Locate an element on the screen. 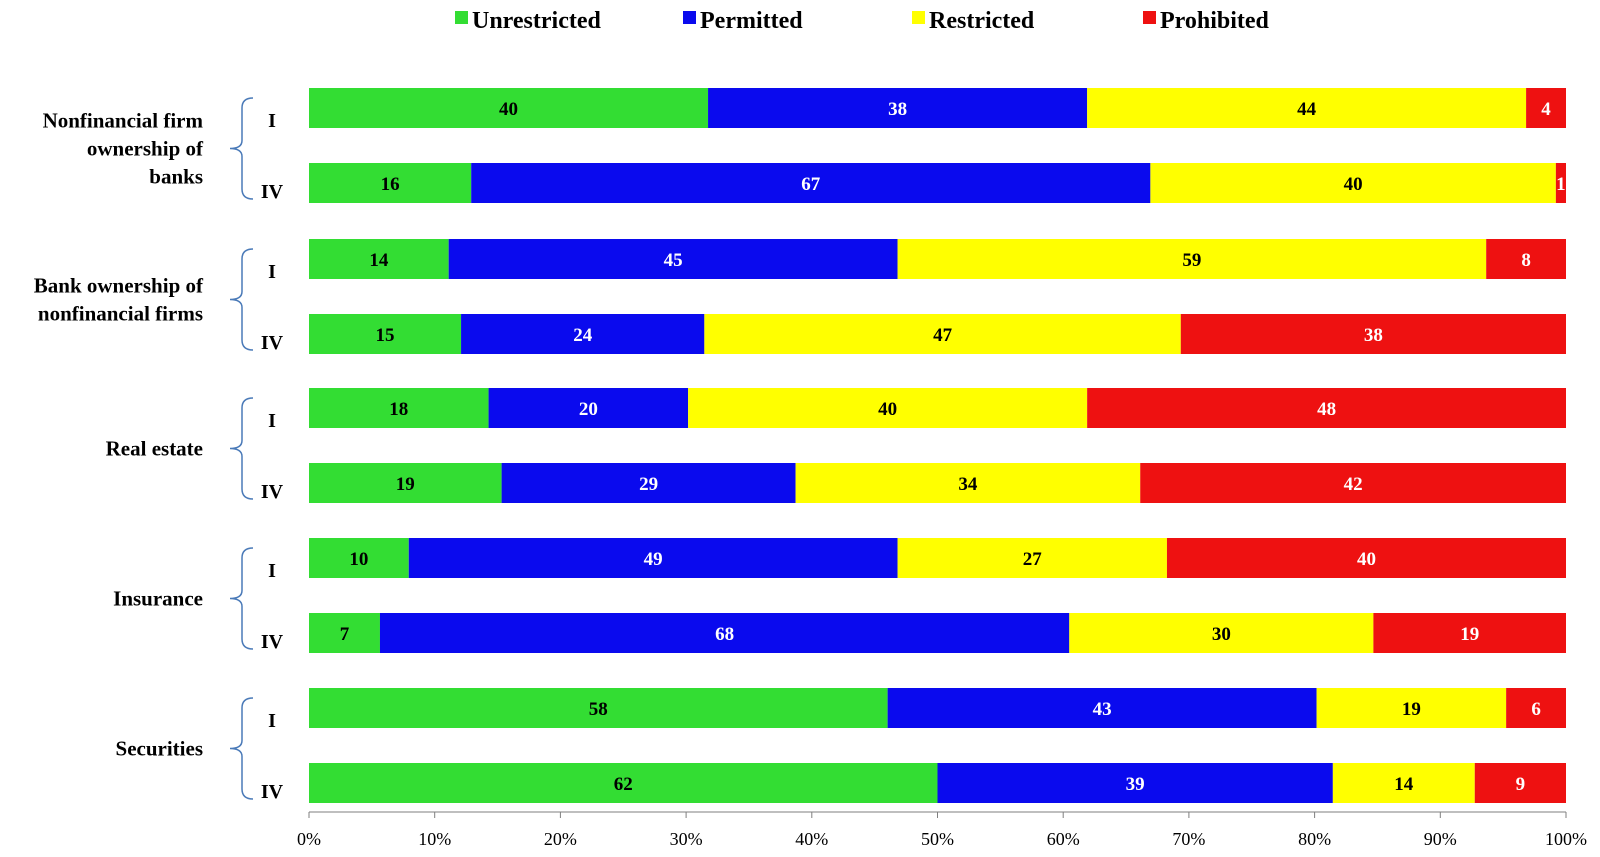 Image resolution: width=1600 pixels, height=857 pixels. x-tick-label: 20% is located at coordinates (560, 839).